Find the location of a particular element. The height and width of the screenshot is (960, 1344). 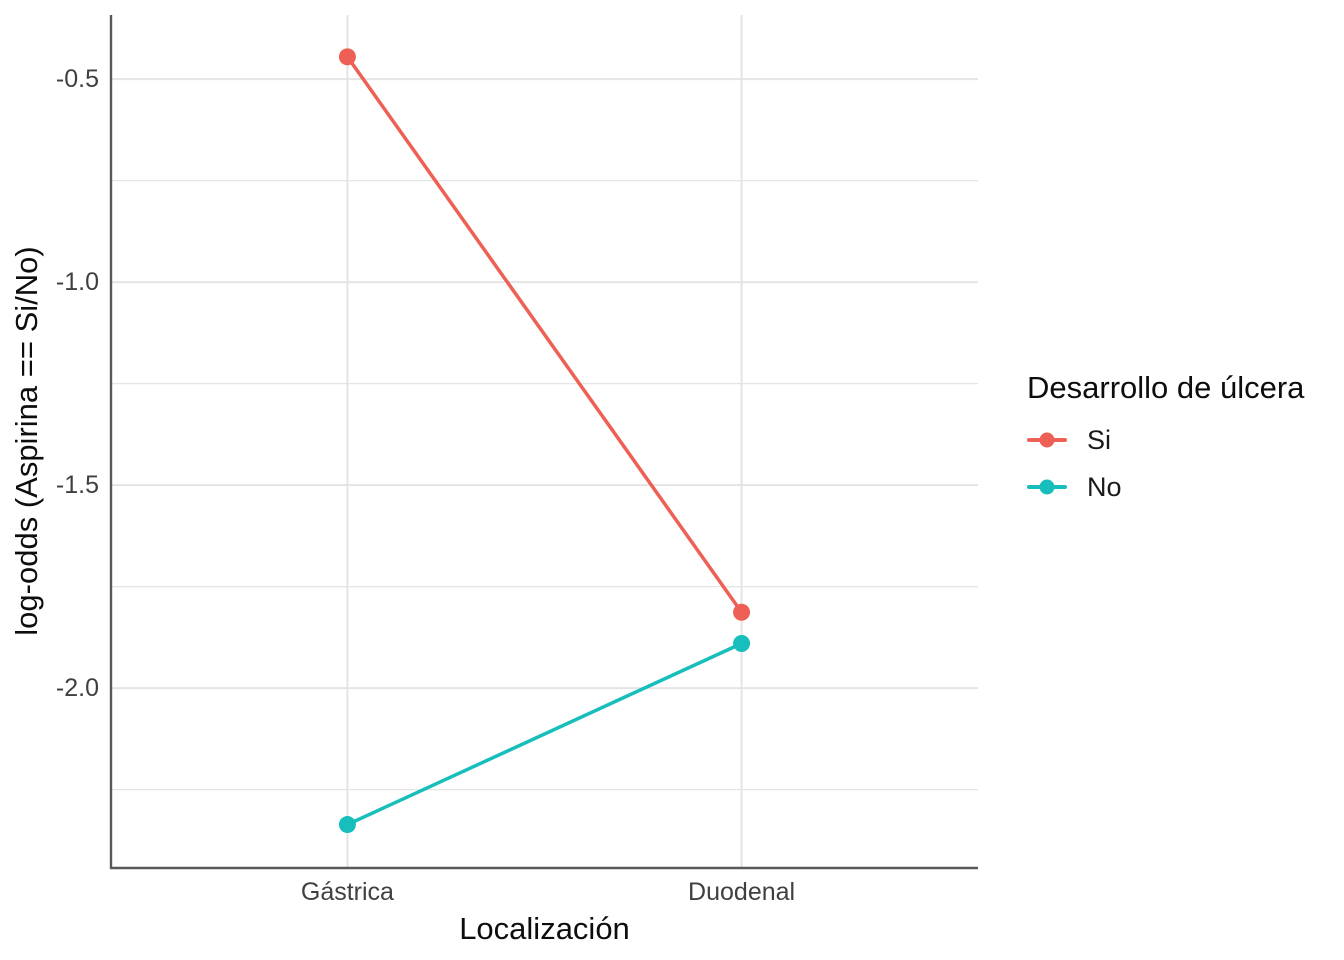

series-no is located at coordinates (544, 734).